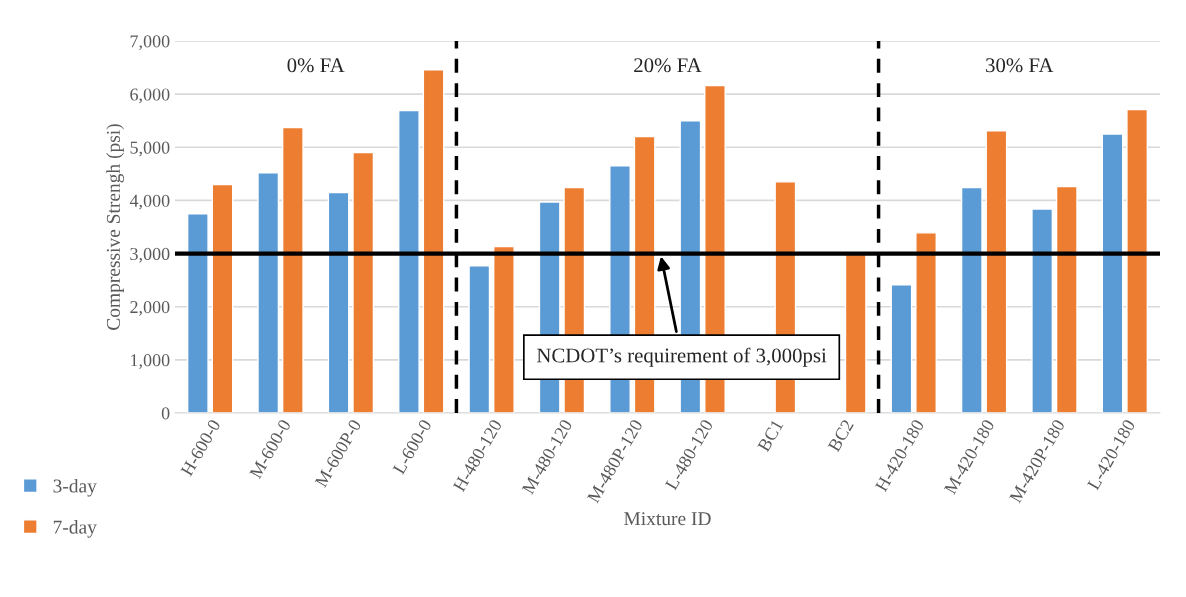  What do you see at coordinates (681, 357) in the screenshot?
I see `ref-line-label: NCDOT’s requirement of 3,000psi` at bounding box center [681, 357].